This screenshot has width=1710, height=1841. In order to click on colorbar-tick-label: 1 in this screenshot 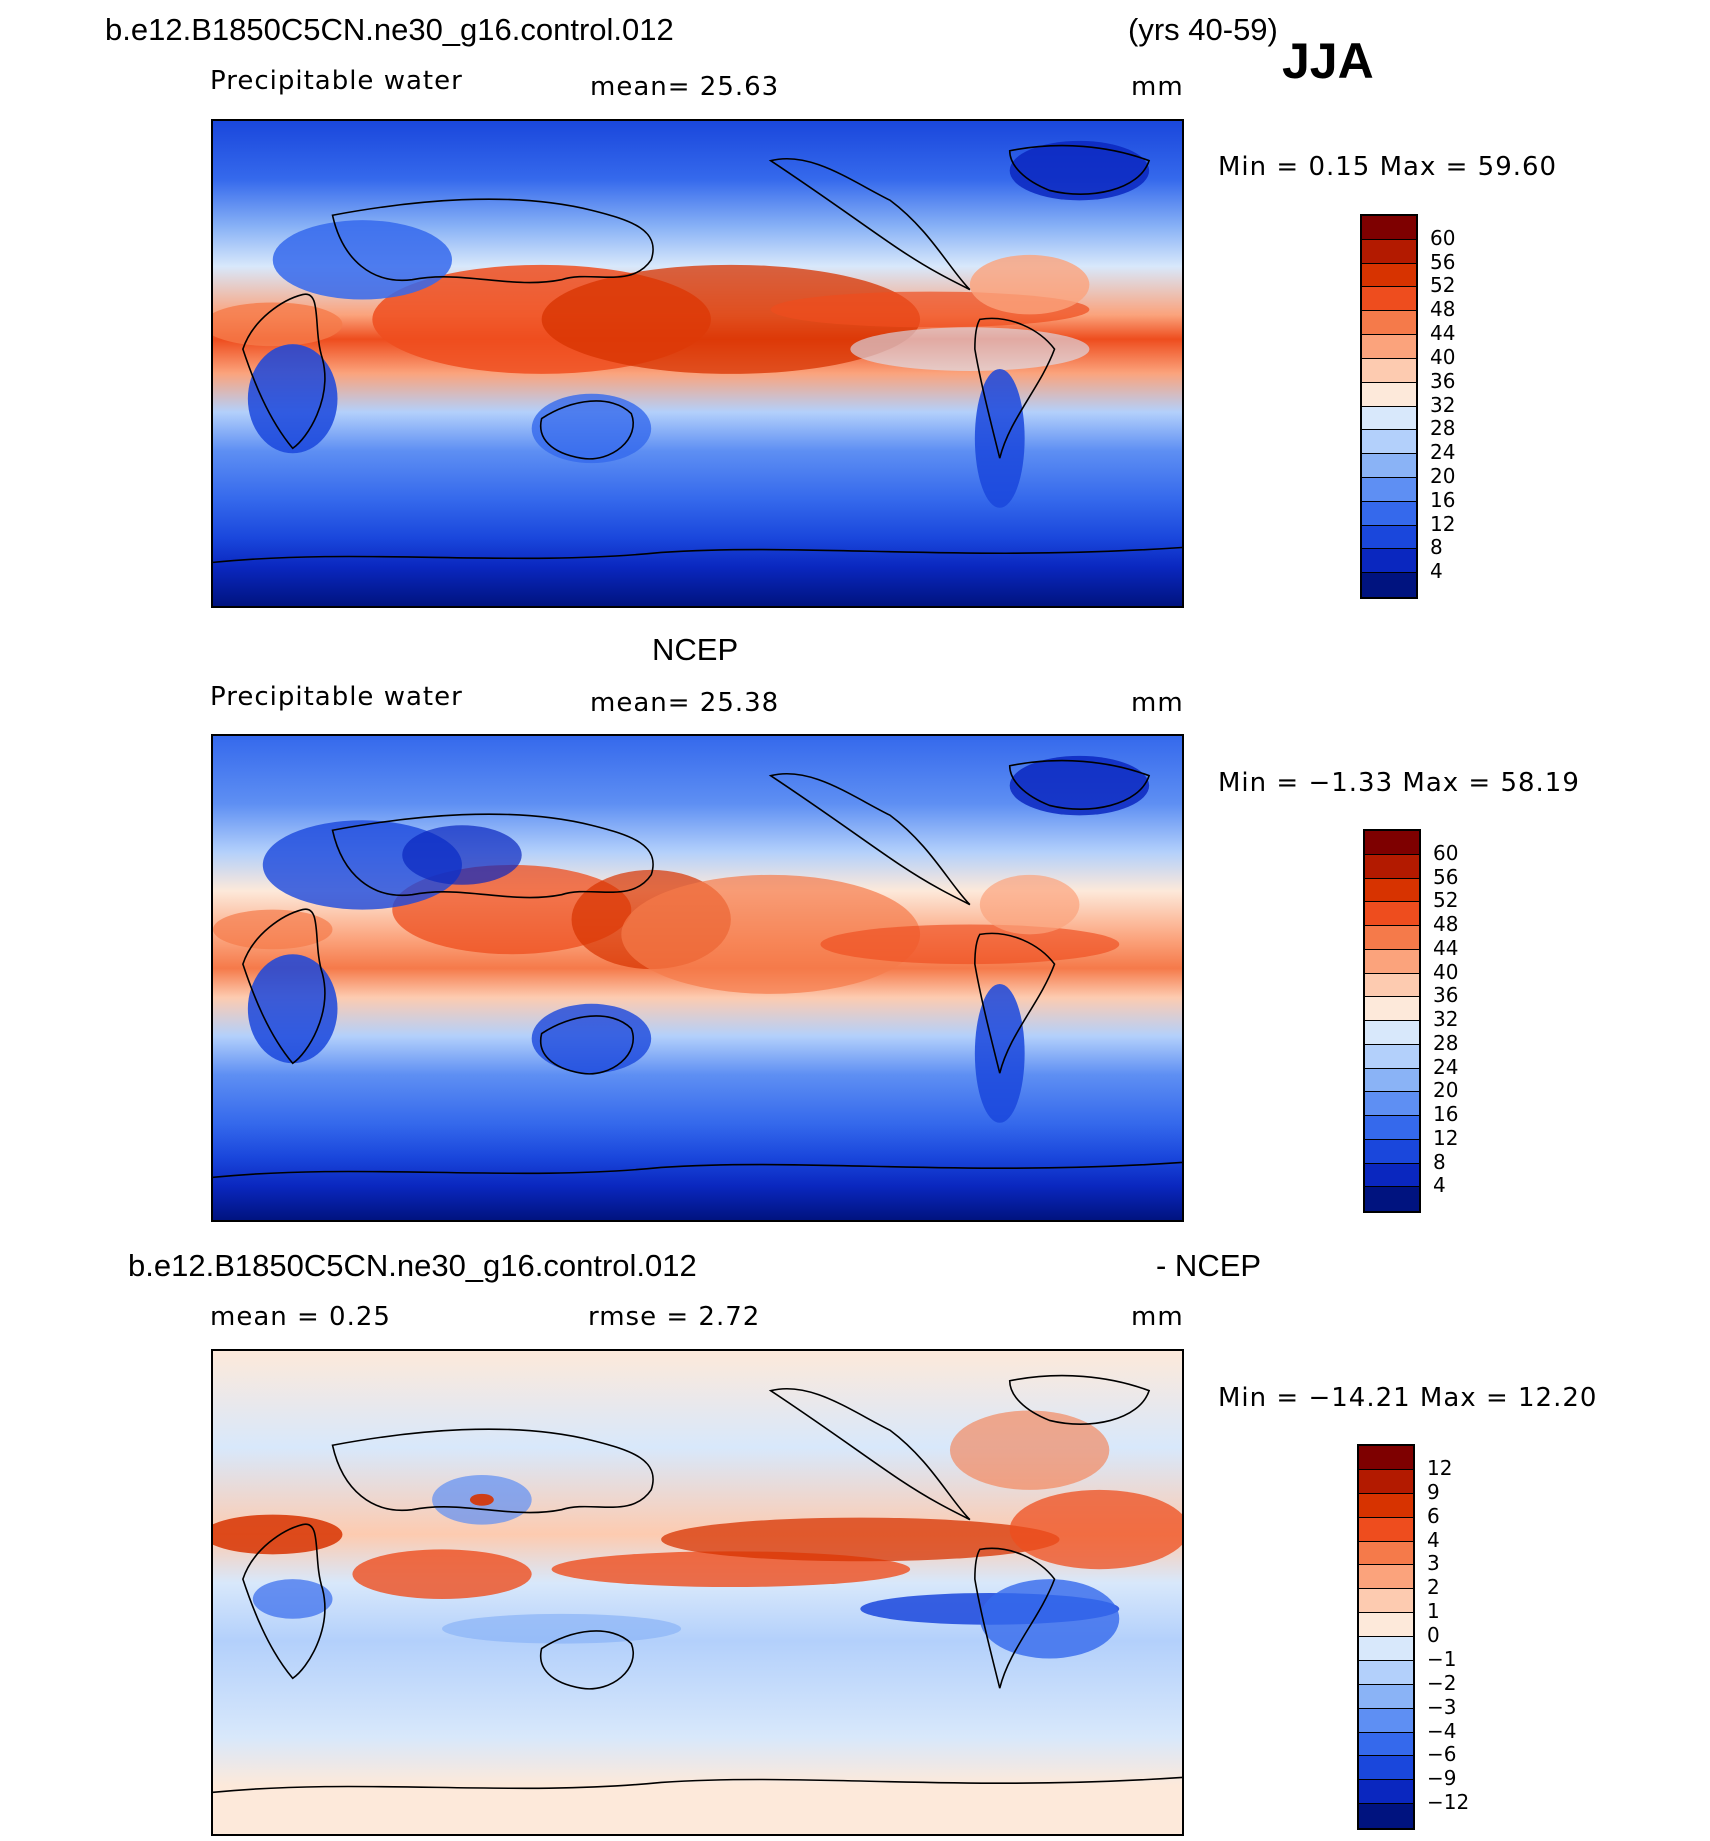, I will do `click(1433, 1611)`.